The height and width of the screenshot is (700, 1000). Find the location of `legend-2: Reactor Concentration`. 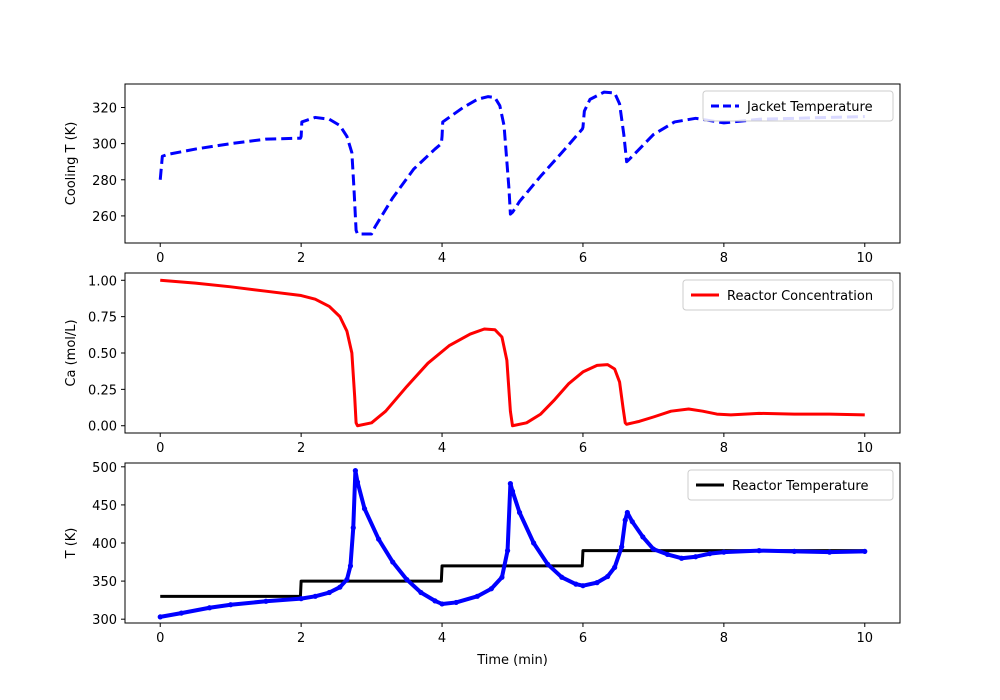

legend-2: Reactor Concentration is located at coordinates (788, 295).